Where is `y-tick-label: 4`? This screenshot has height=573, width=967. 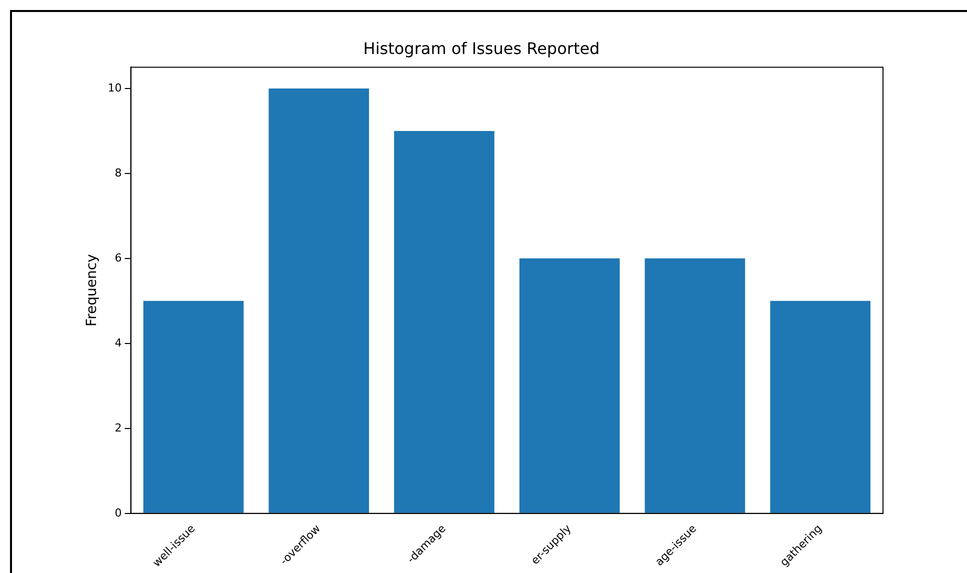 y-tick-label: 4 is located at coordinates (118, 343).